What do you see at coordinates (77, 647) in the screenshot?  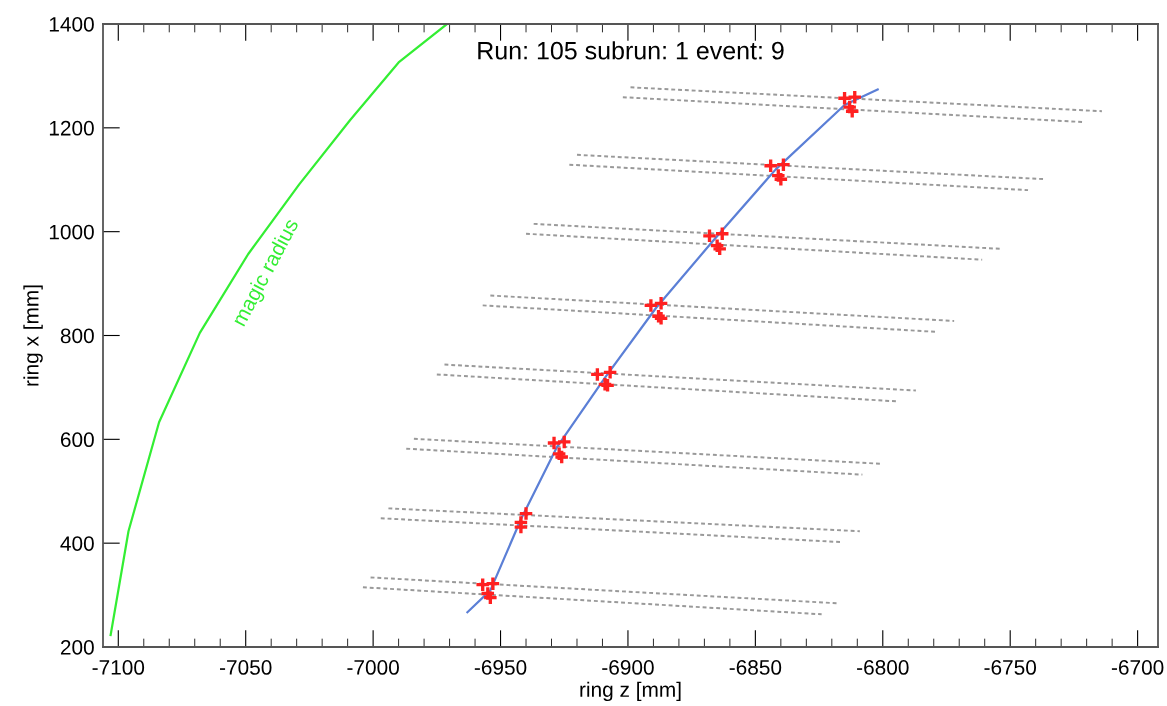 I see `y-tick-label: 200` at bounding box center [77, 647].